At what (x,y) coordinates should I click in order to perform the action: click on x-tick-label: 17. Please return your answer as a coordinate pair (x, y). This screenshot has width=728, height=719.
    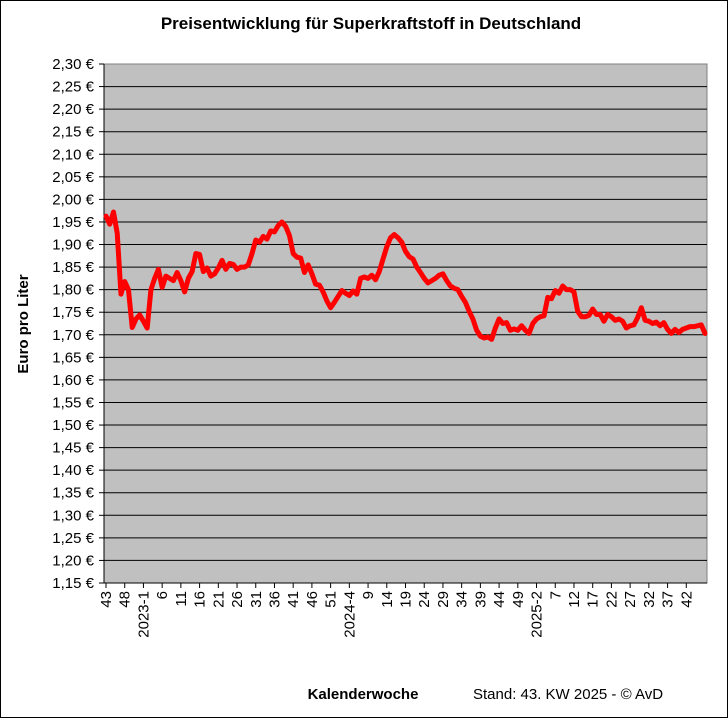
    Looking at the image, I should click on (593, 599).